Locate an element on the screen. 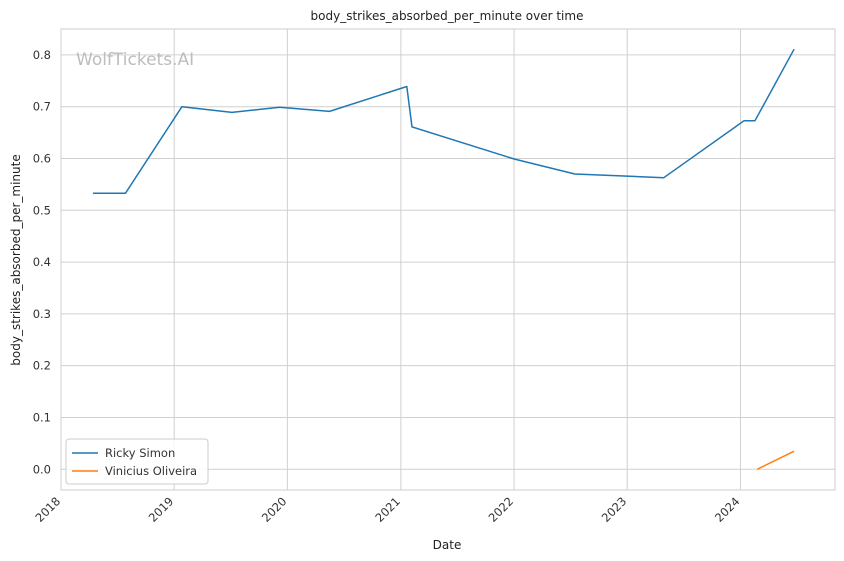 The image size is (844, 561). watermark: WolfTickets.AI is located at coordinates (135, 60).